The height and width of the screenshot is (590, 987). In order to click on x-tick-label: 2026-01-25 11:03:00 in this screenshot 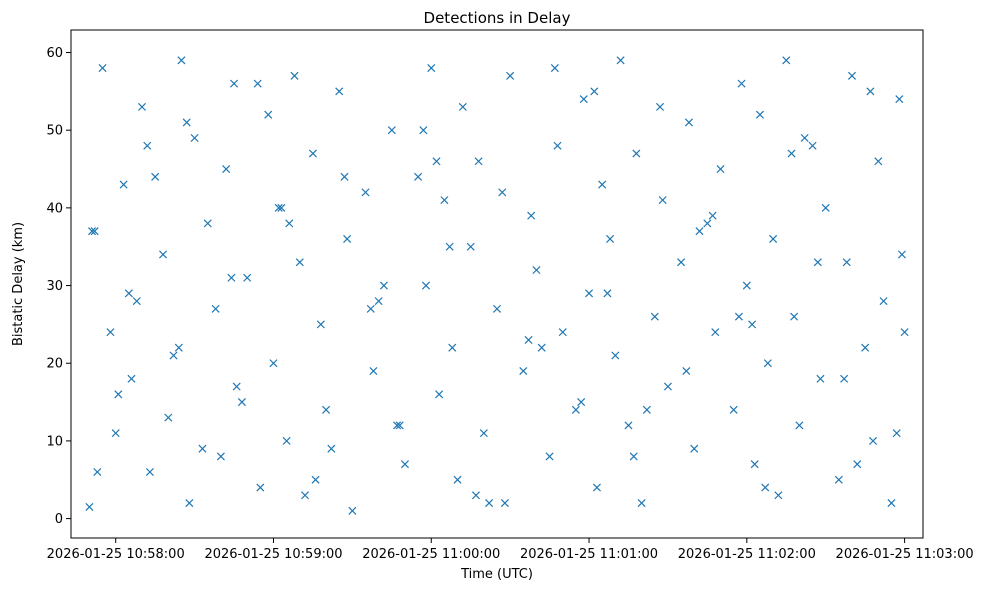, I will do `click(905, 554)`.